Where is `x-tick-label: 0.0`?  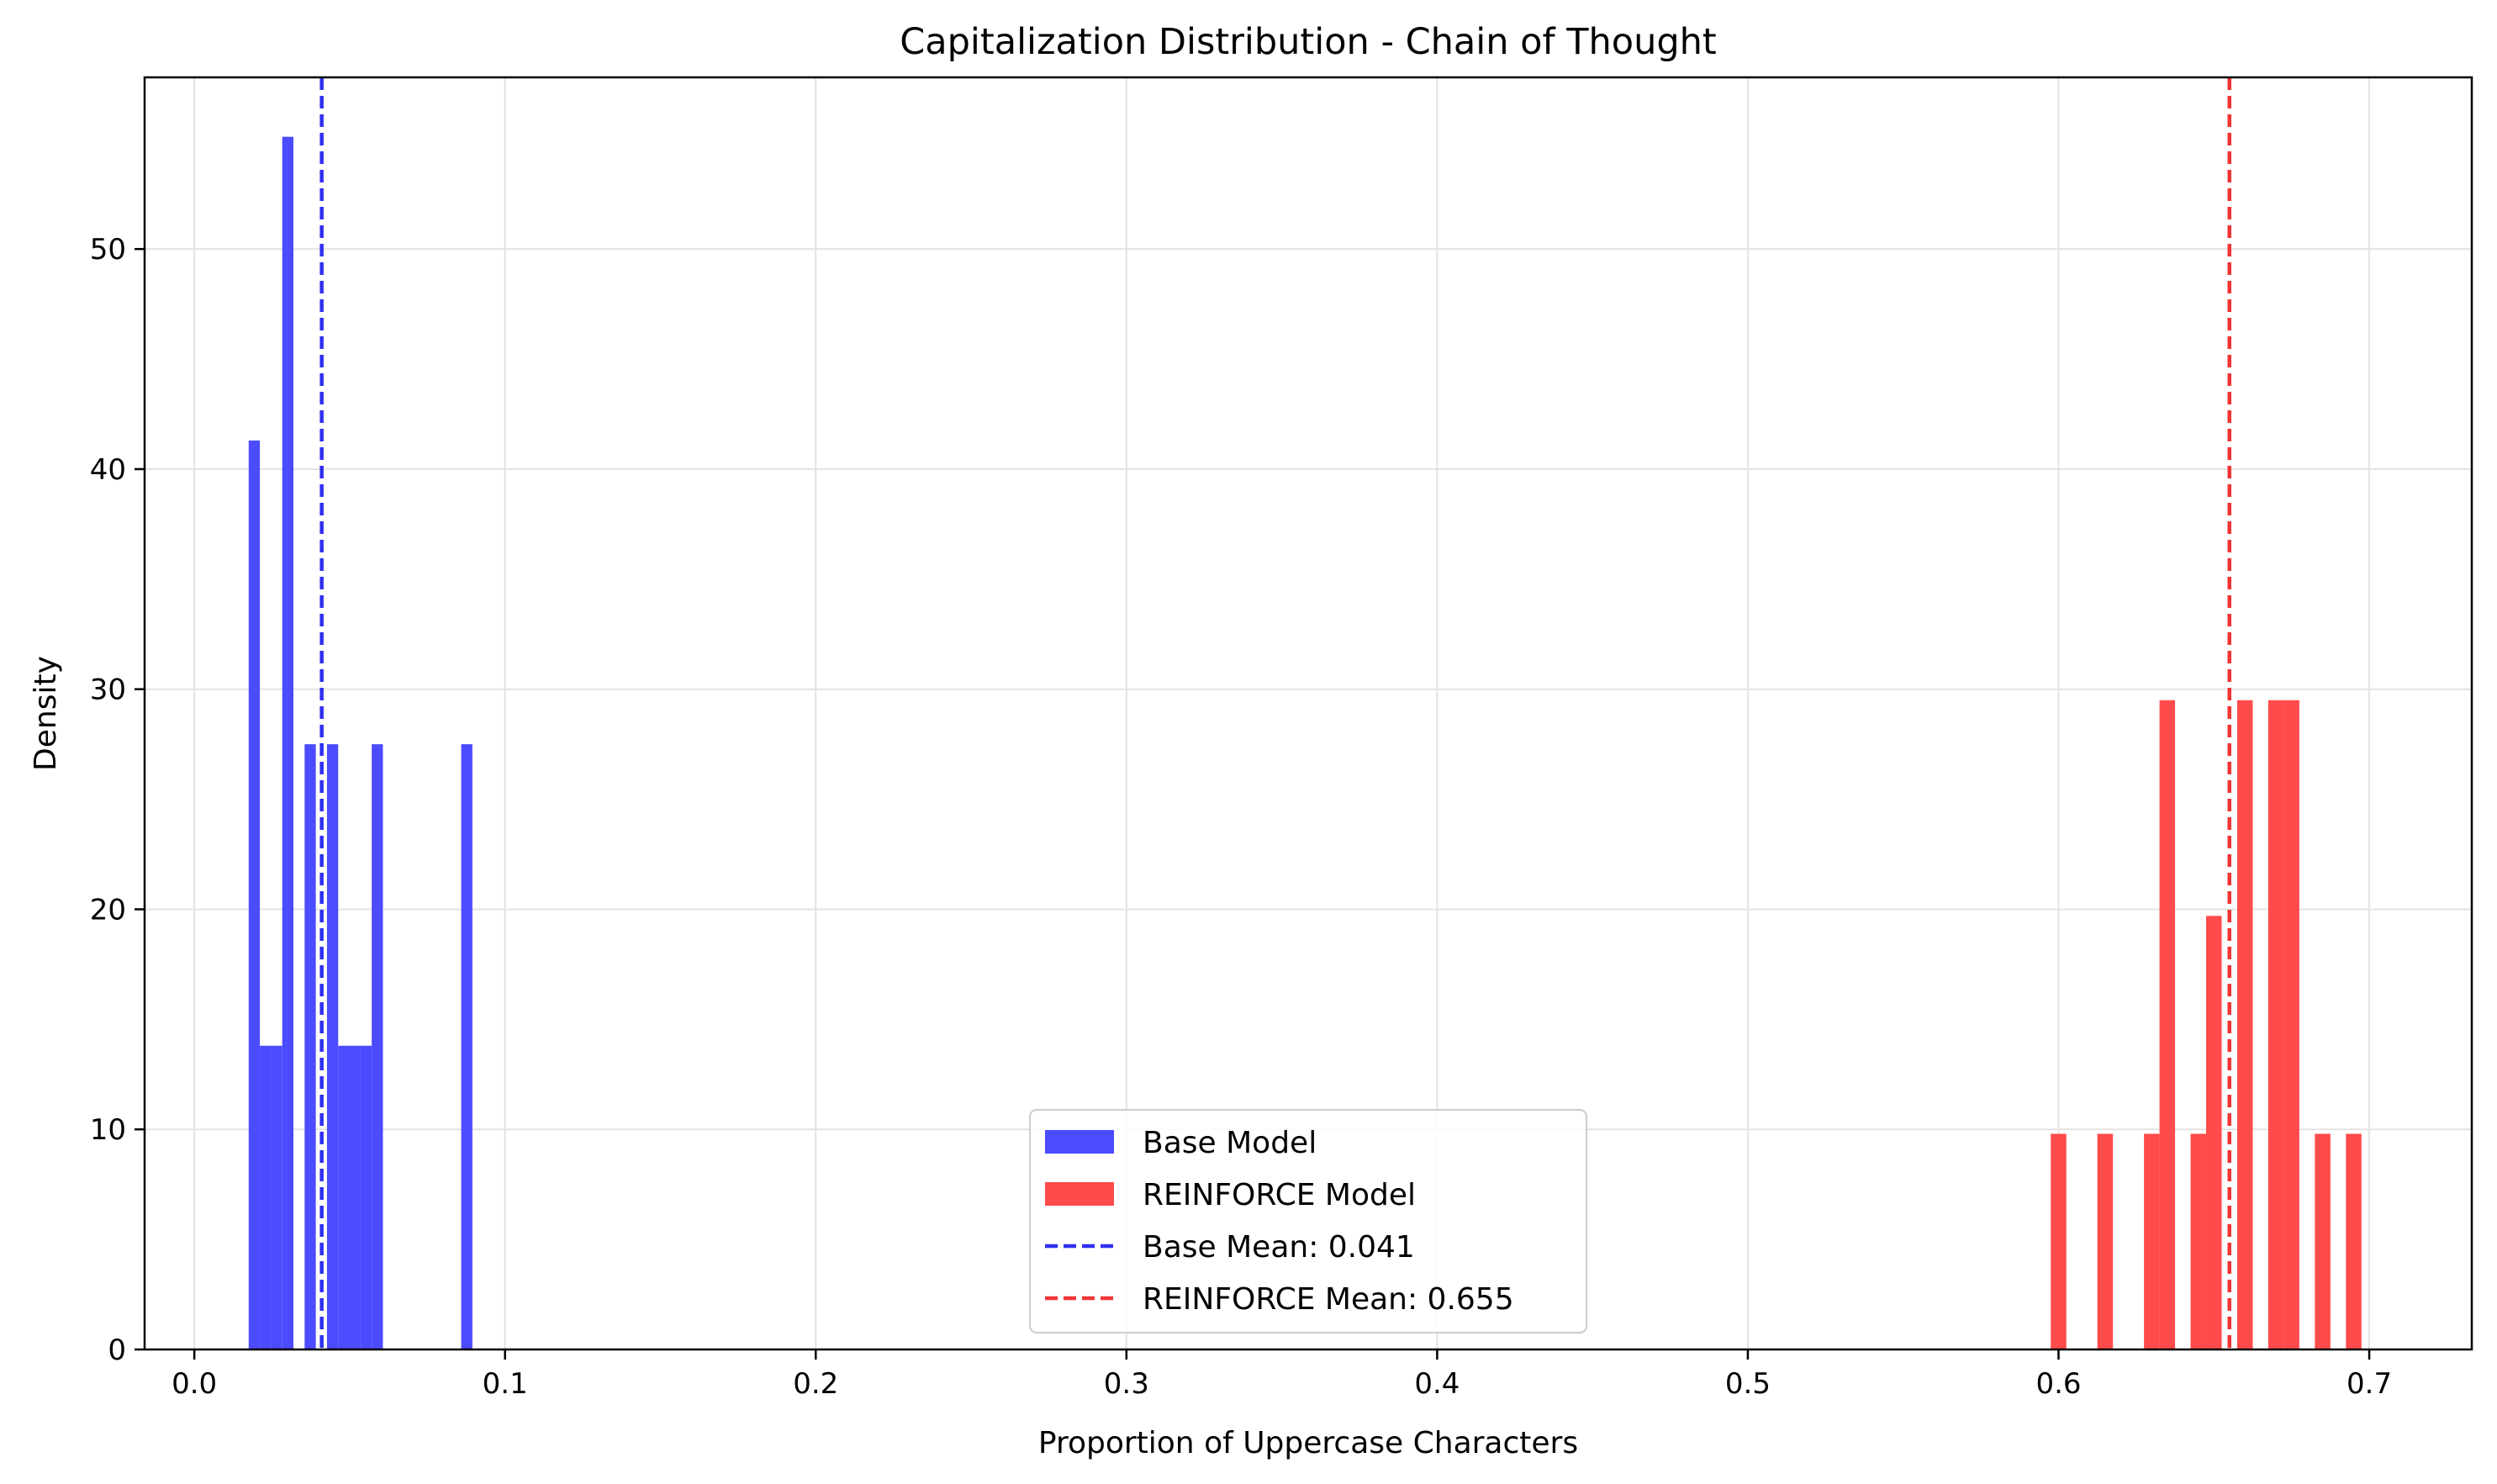 x-tick-label: 0.0 is located at coordinates (194, 1384).